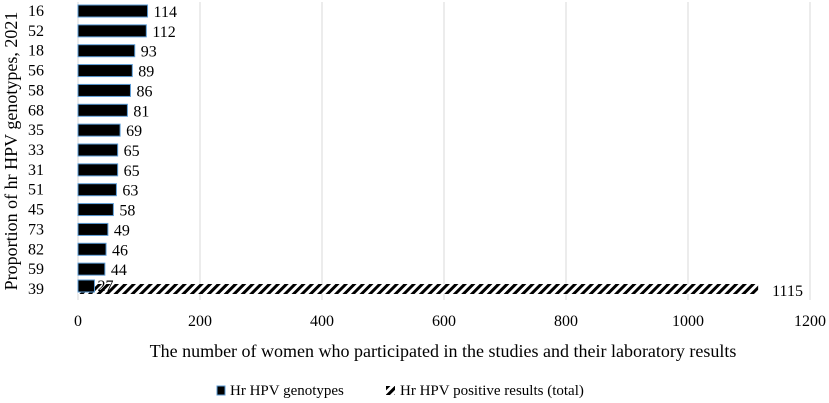 The image size is (829, 403). What do you see at coordinates (36, 249) in the screenshot?
I see `category-label: 82` at bounding box center [36, 249].